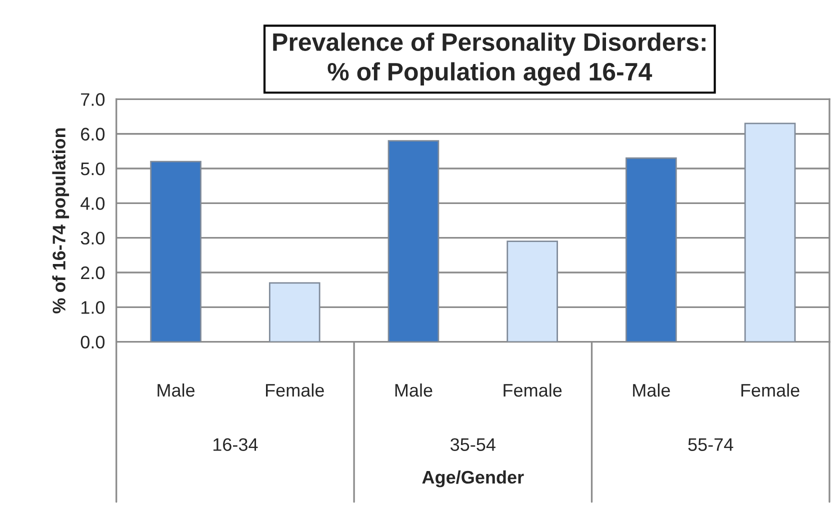 This screenshot has width=837, height=514. What do you see at coordinates (93, 307) in the screenshot?
I see `y-tick-label: 1.0` at bounding box center [93, 307].